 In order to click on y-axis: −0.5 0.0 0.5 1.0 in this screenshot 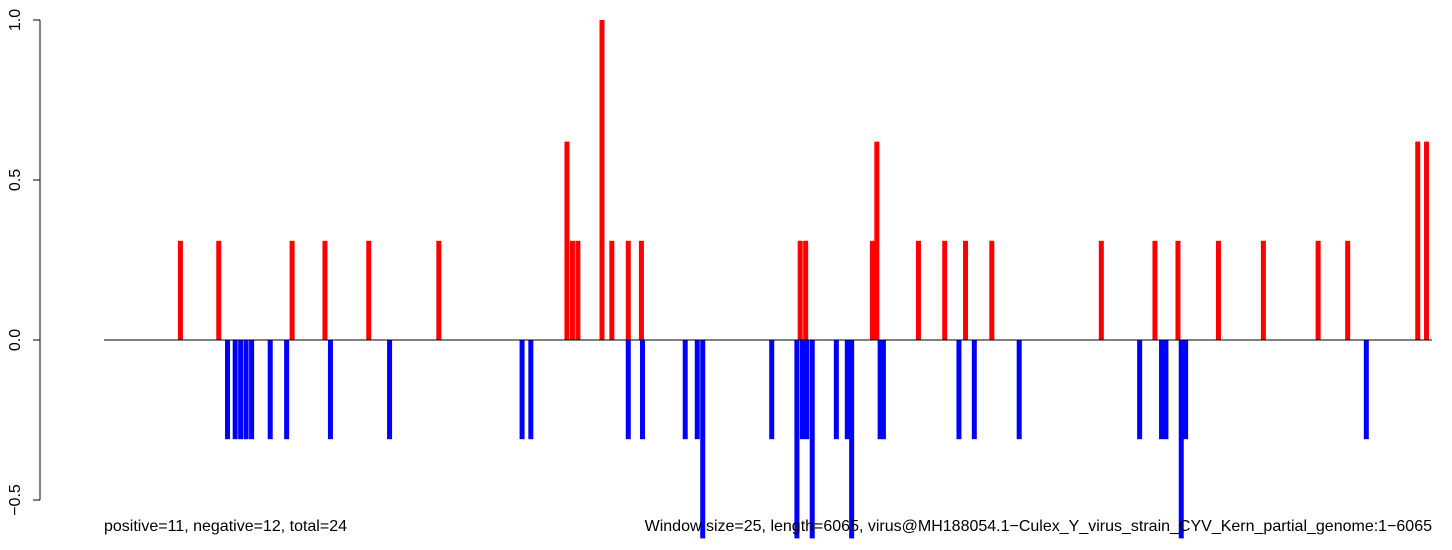, I will do `click(24, 262)`.